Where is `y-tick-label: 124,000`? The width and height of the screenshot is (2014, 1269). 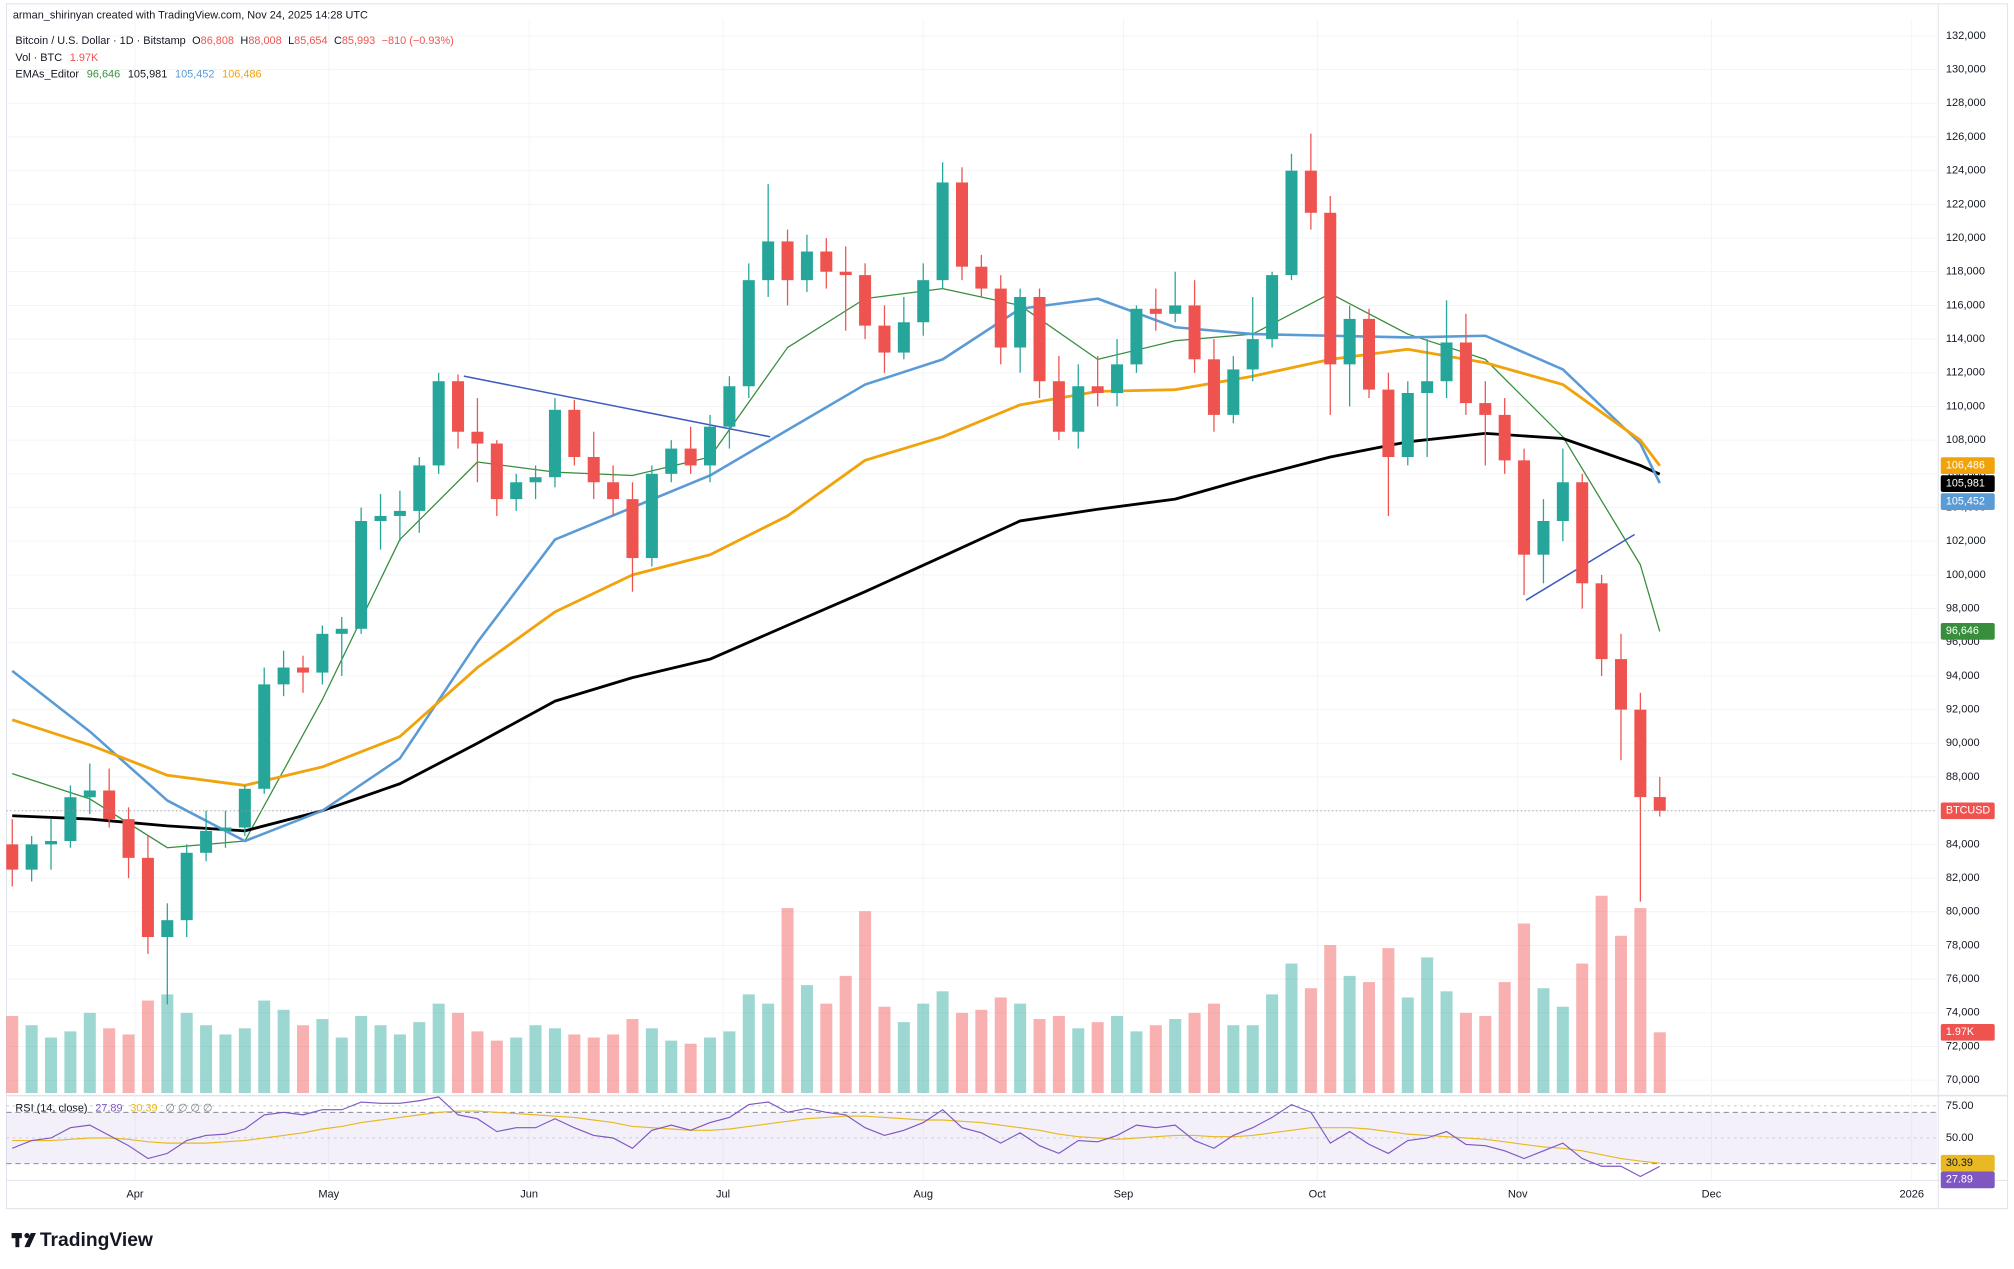
y-tick-label: 124,000 is located at coordinates (1966, 171).